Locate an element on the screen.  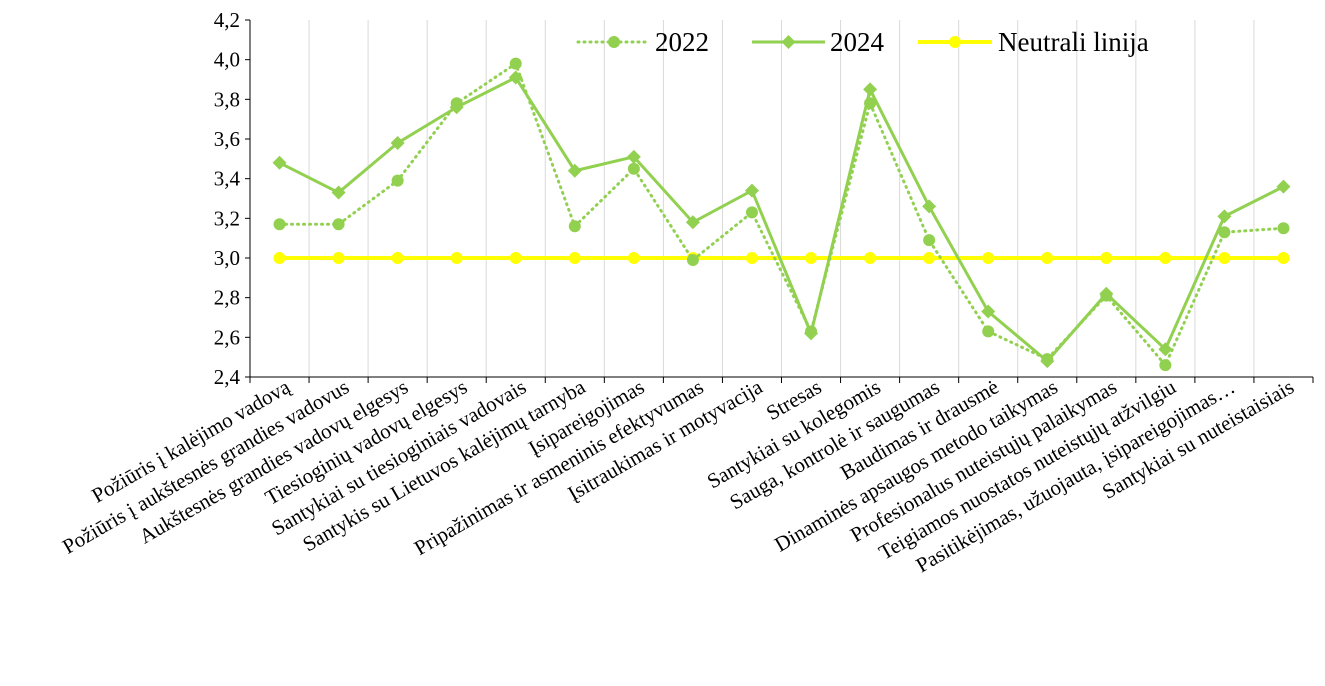
y-tick-labels: 2,4 2,6 2,8 3,0 3,2 3,4 3,6 3,8 4,0 4,2 is located at coordinates (227, 198).